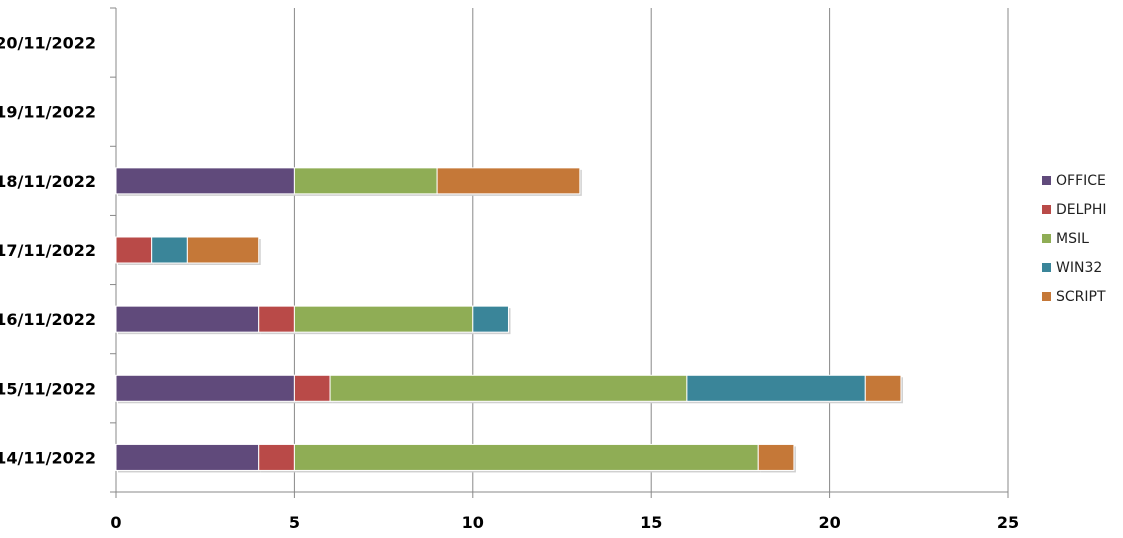 This screenshot has width=1123, height=538. What do you see at coordinates (829, 522) in the screenshot?
I see `x-tick-label: 20` at bounding box center [829, 522].